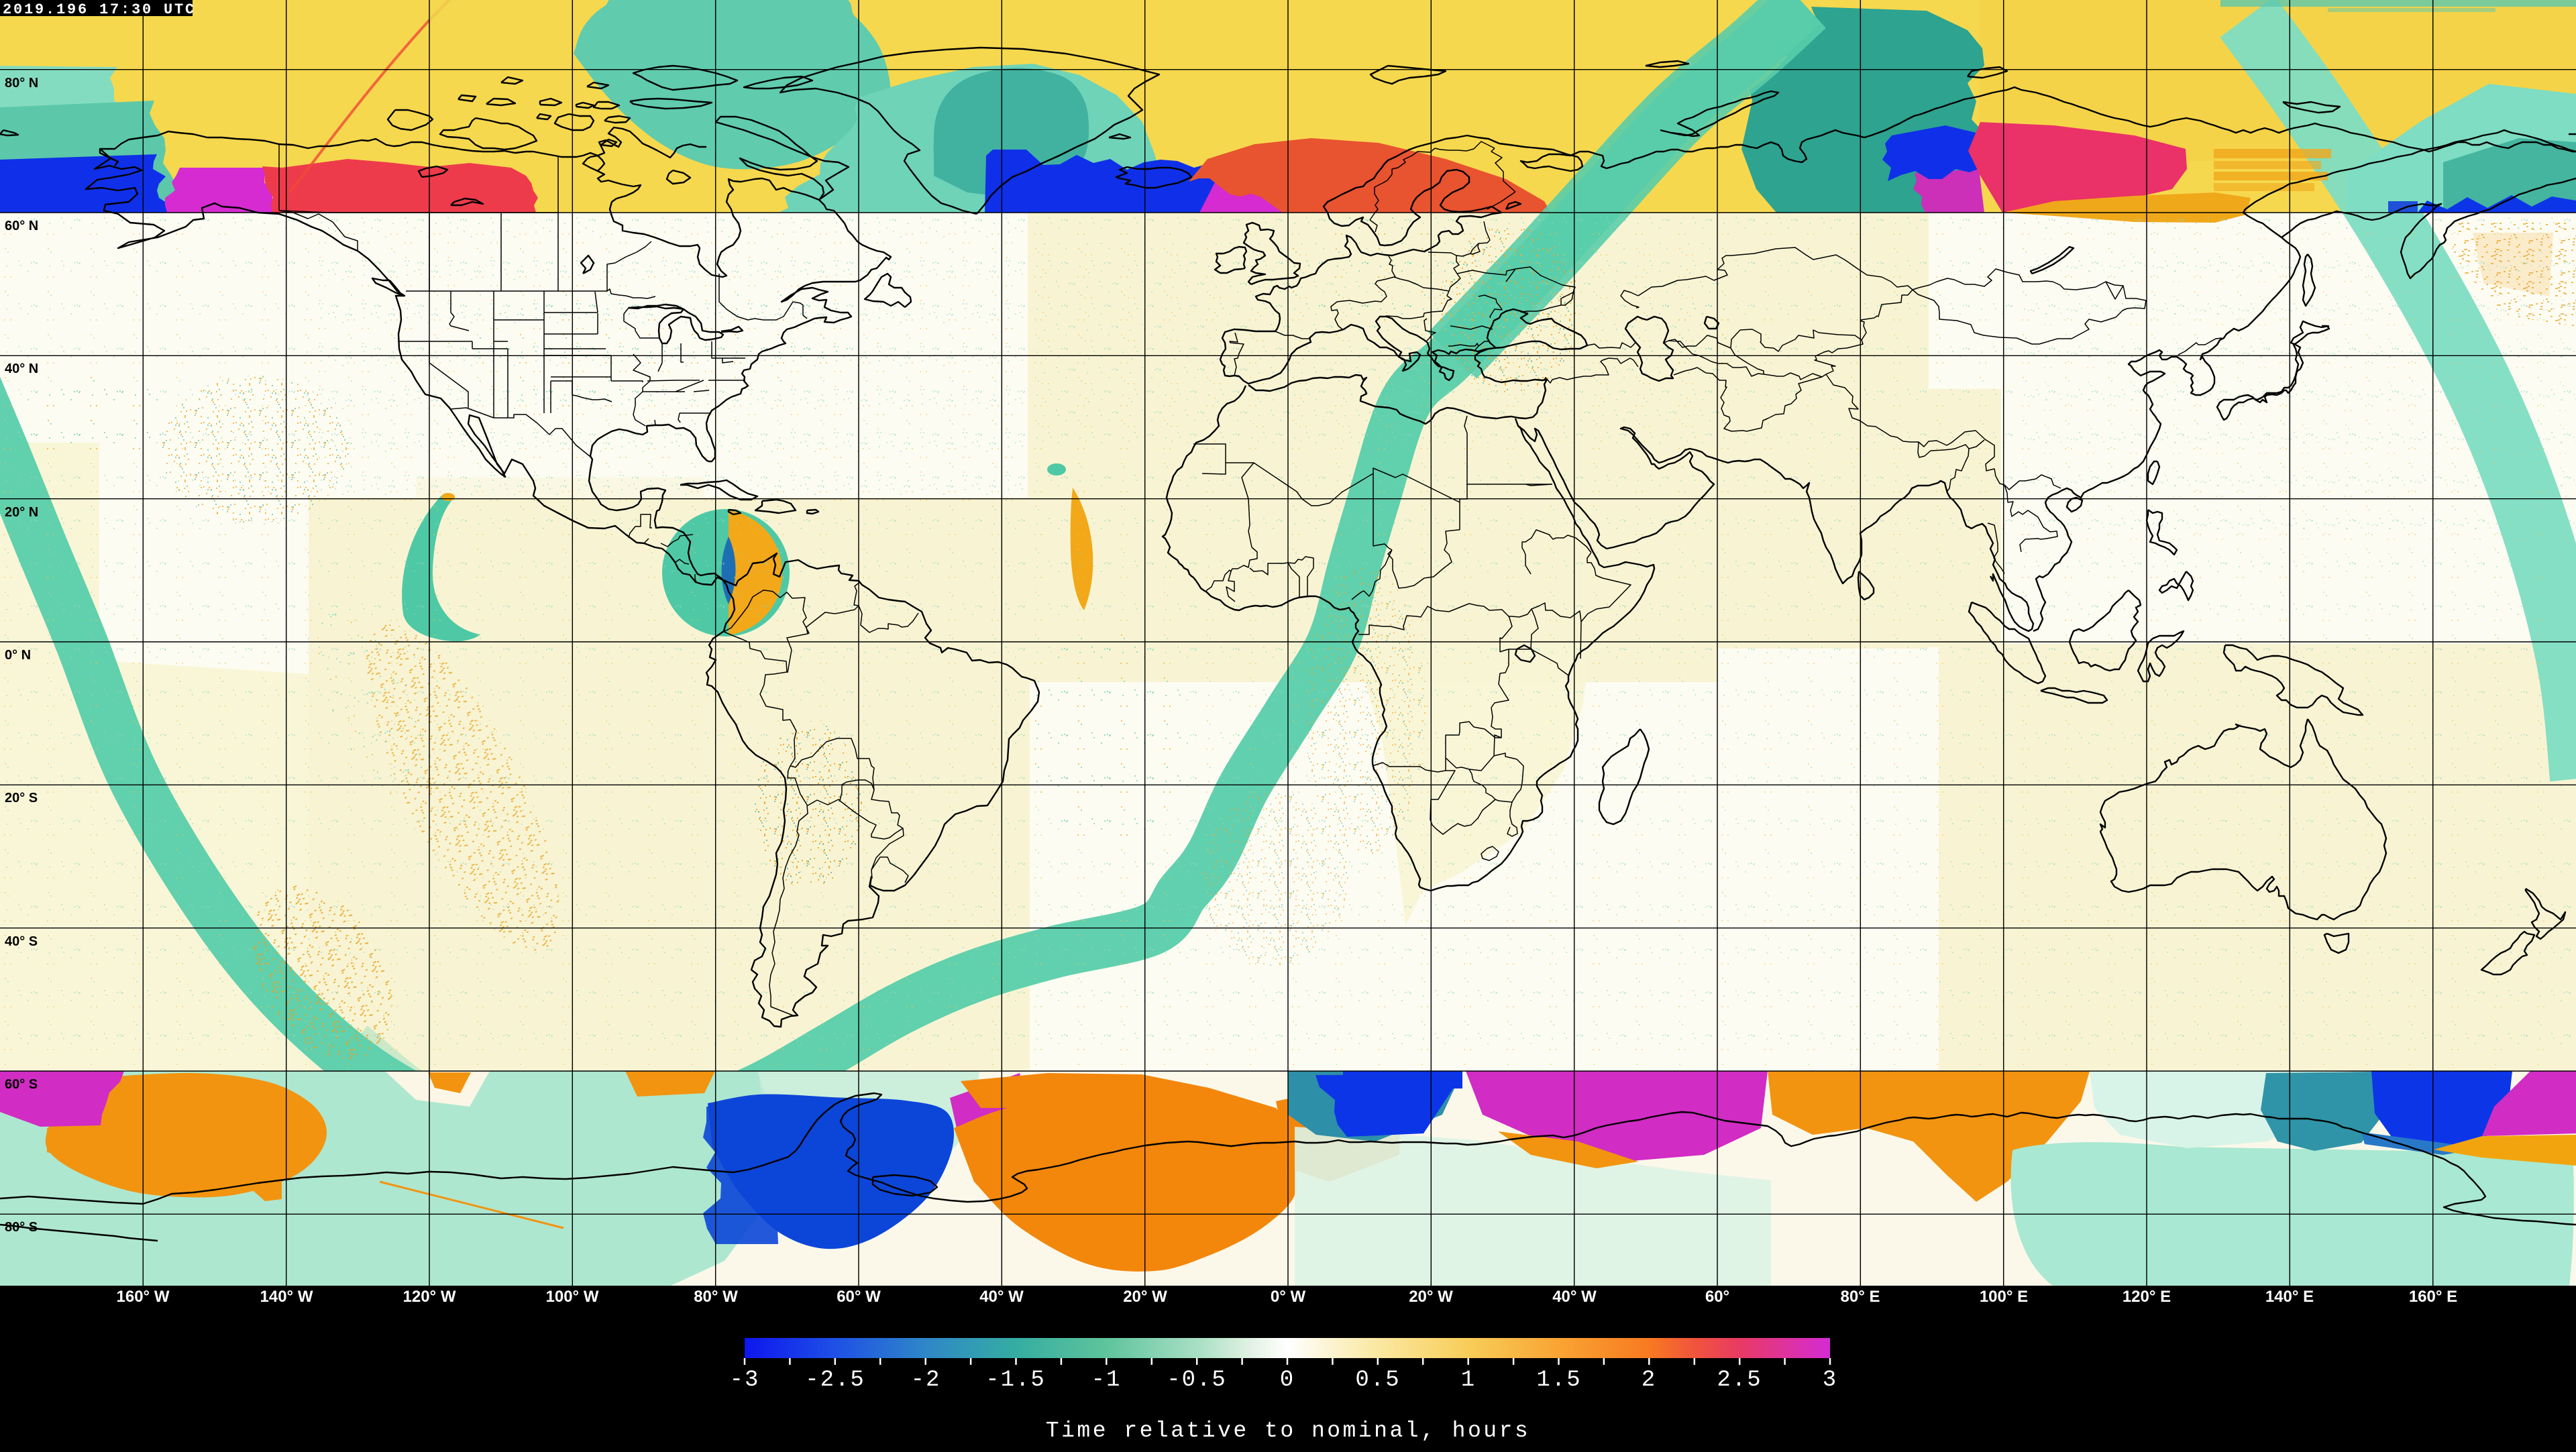 The height and width of the screenshot is (1452, 2576). Describe the element at coordinates (1739, 1380) in the screenshot. I see `svg-text: 2.5` at that location.